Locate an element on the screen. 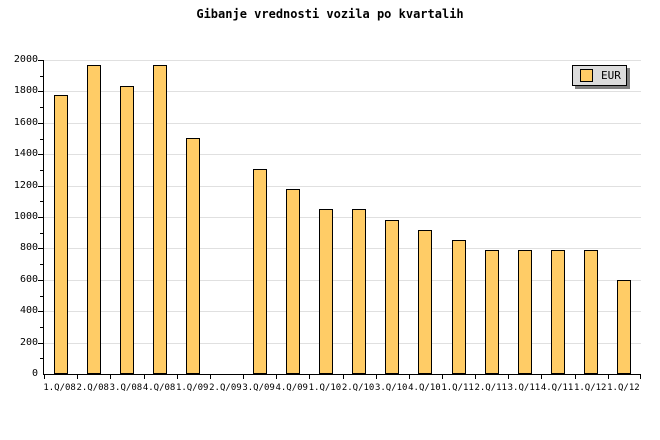 This screenshot has height=440, width=660. legend-box: EUR is located at coordinates (599, 75).